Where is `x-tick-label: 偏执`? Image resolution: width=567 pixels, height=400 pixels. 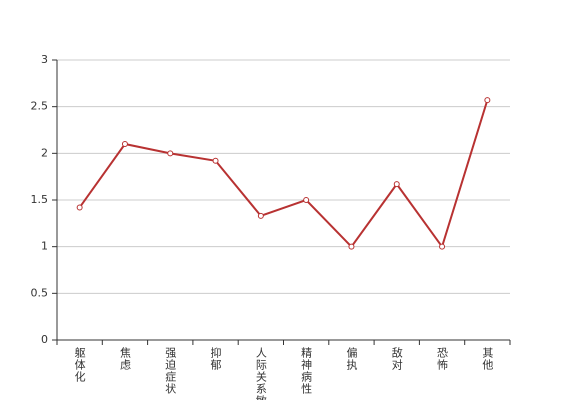 x-tick-label: 偏执 is located at coordinates (351, 358).